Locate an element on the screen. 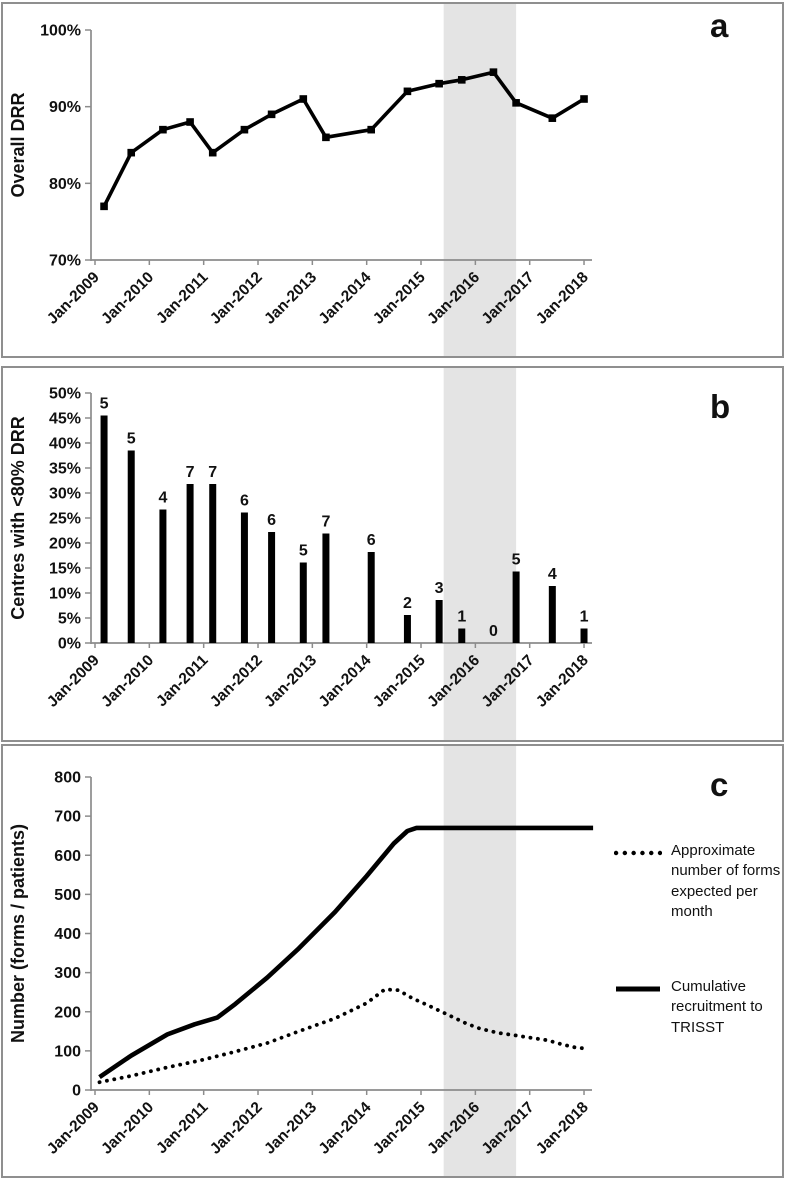  y-tick-label: 500 is located at coordinates (67, 895).